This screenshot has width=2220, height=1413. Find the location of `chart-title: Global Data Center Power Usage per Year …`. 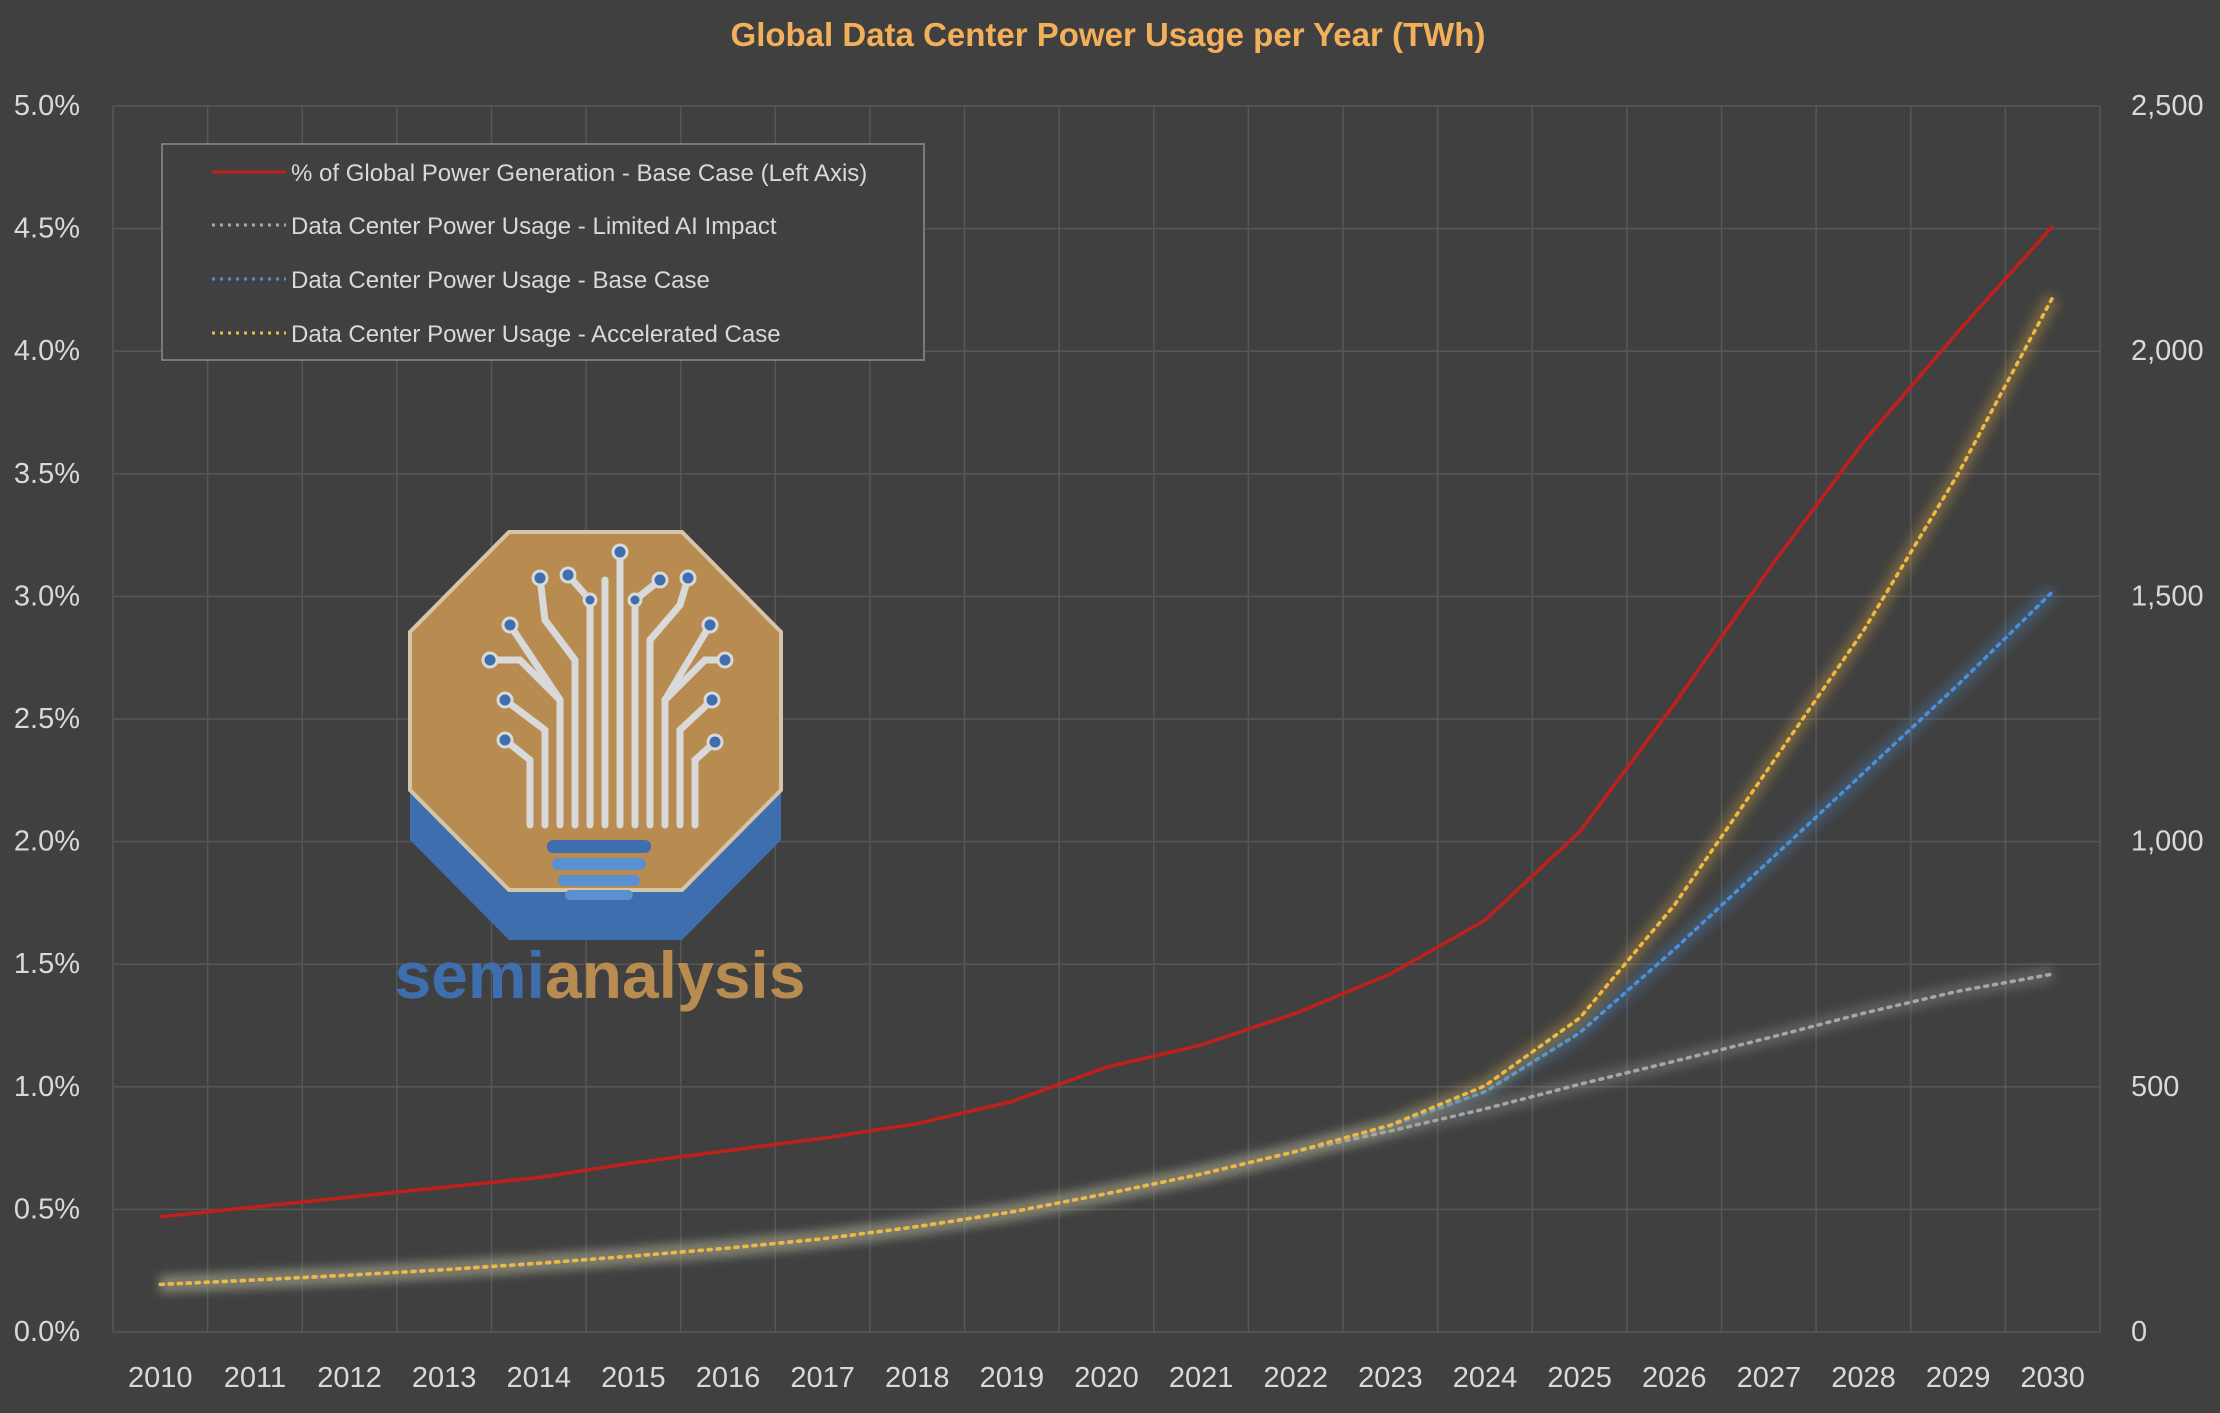

chart-title: Global Data Center Power Usage per Year … is located at coordinates (1108, 34).